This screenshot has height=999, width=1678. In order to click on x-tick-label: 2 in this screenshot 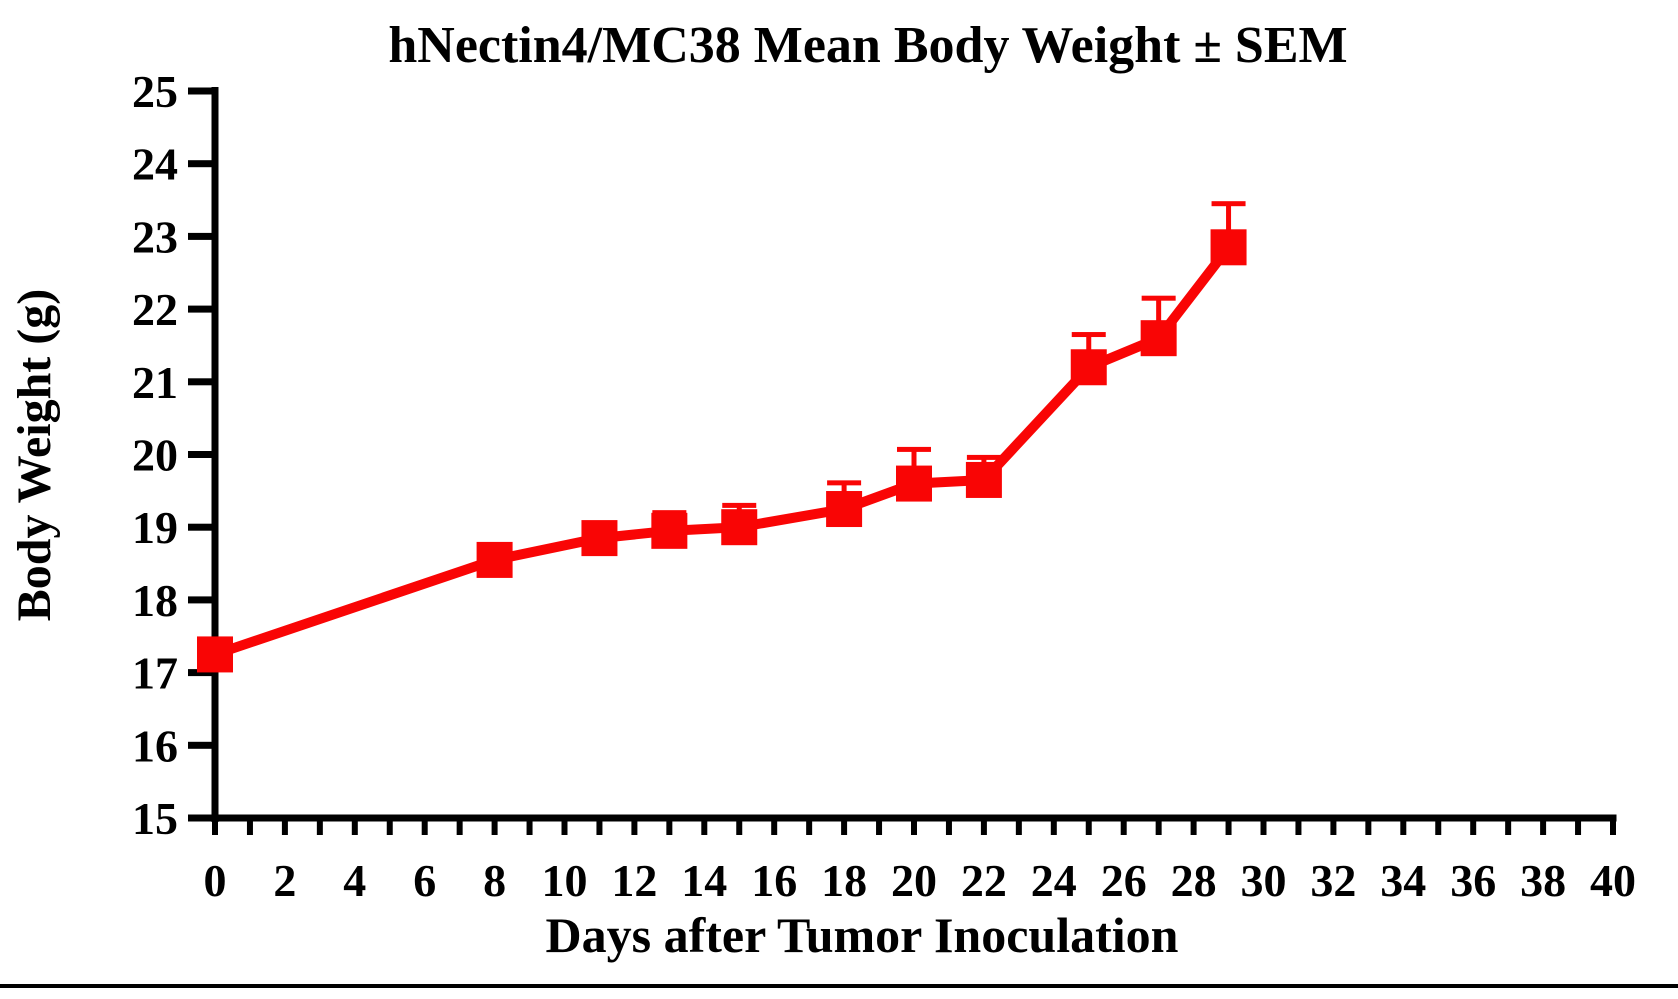, I will do `click(284, 880)`.